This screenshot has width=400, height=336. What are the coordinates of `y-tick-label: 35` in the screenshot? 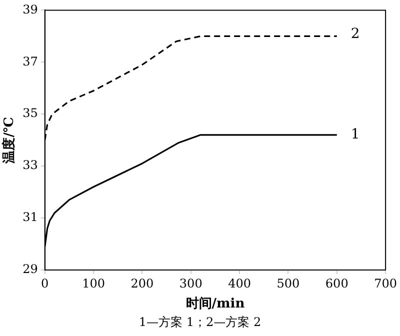 It's located at (30, 113).